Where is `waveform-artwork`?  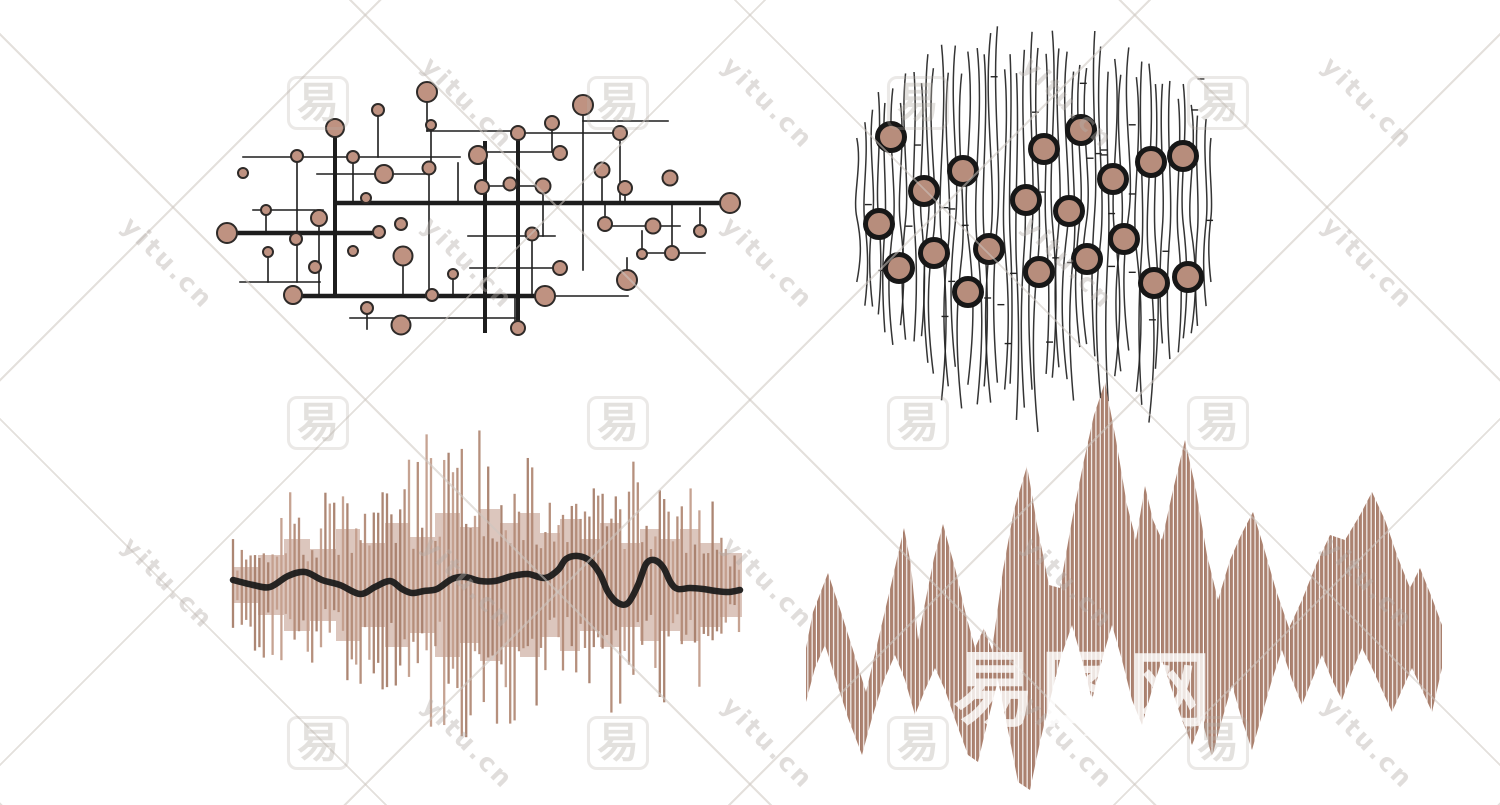
waveform-artwork is located at coordinates (486, 584).